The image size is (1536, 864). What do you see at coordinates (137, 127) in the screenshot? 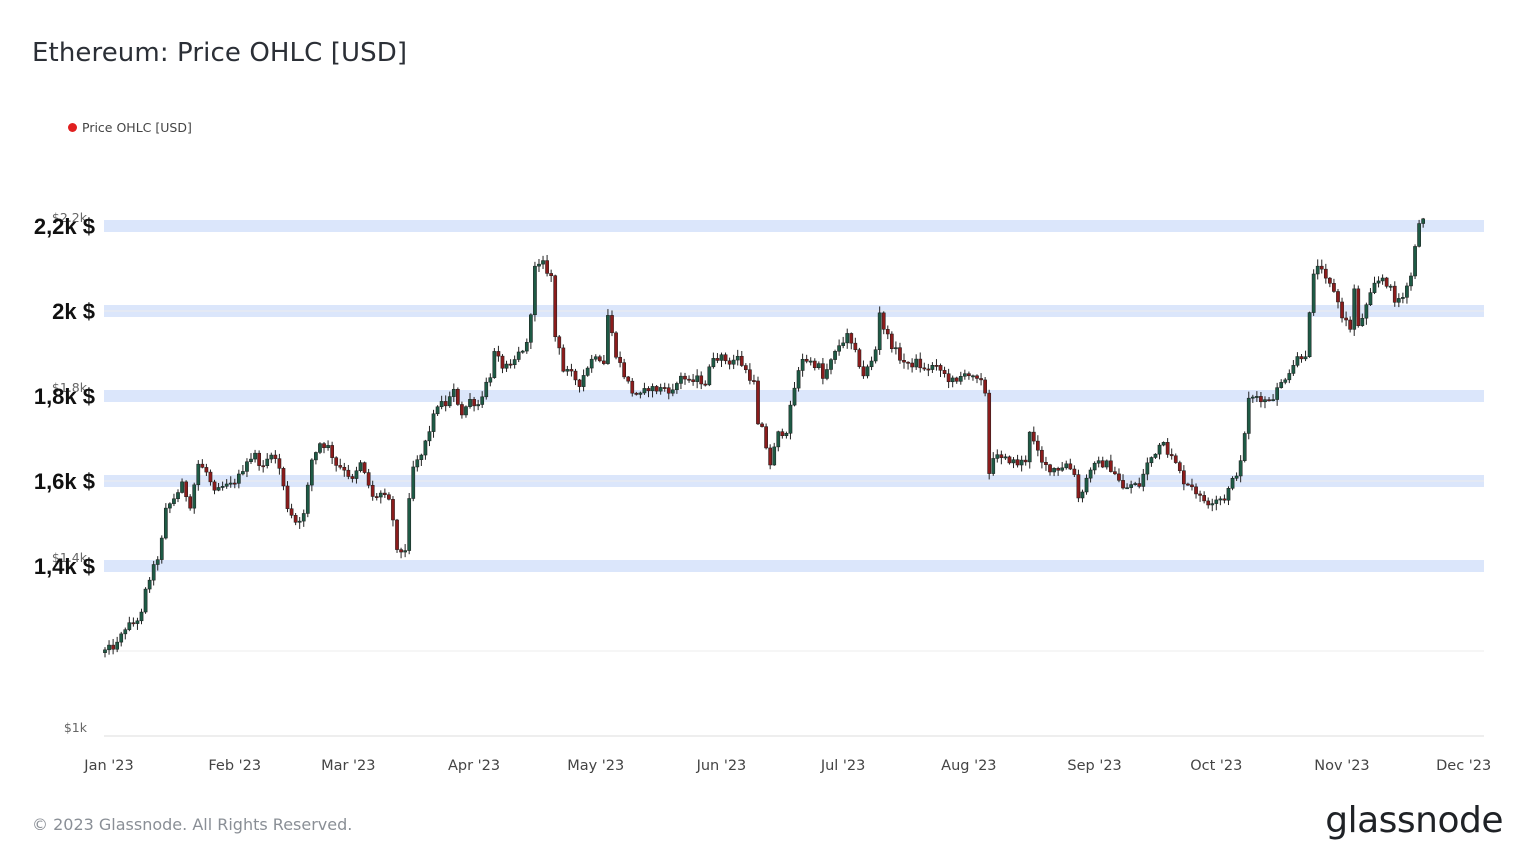
I see `legend-label: Price OHLC [USD]` at bounding box center [137, 127].